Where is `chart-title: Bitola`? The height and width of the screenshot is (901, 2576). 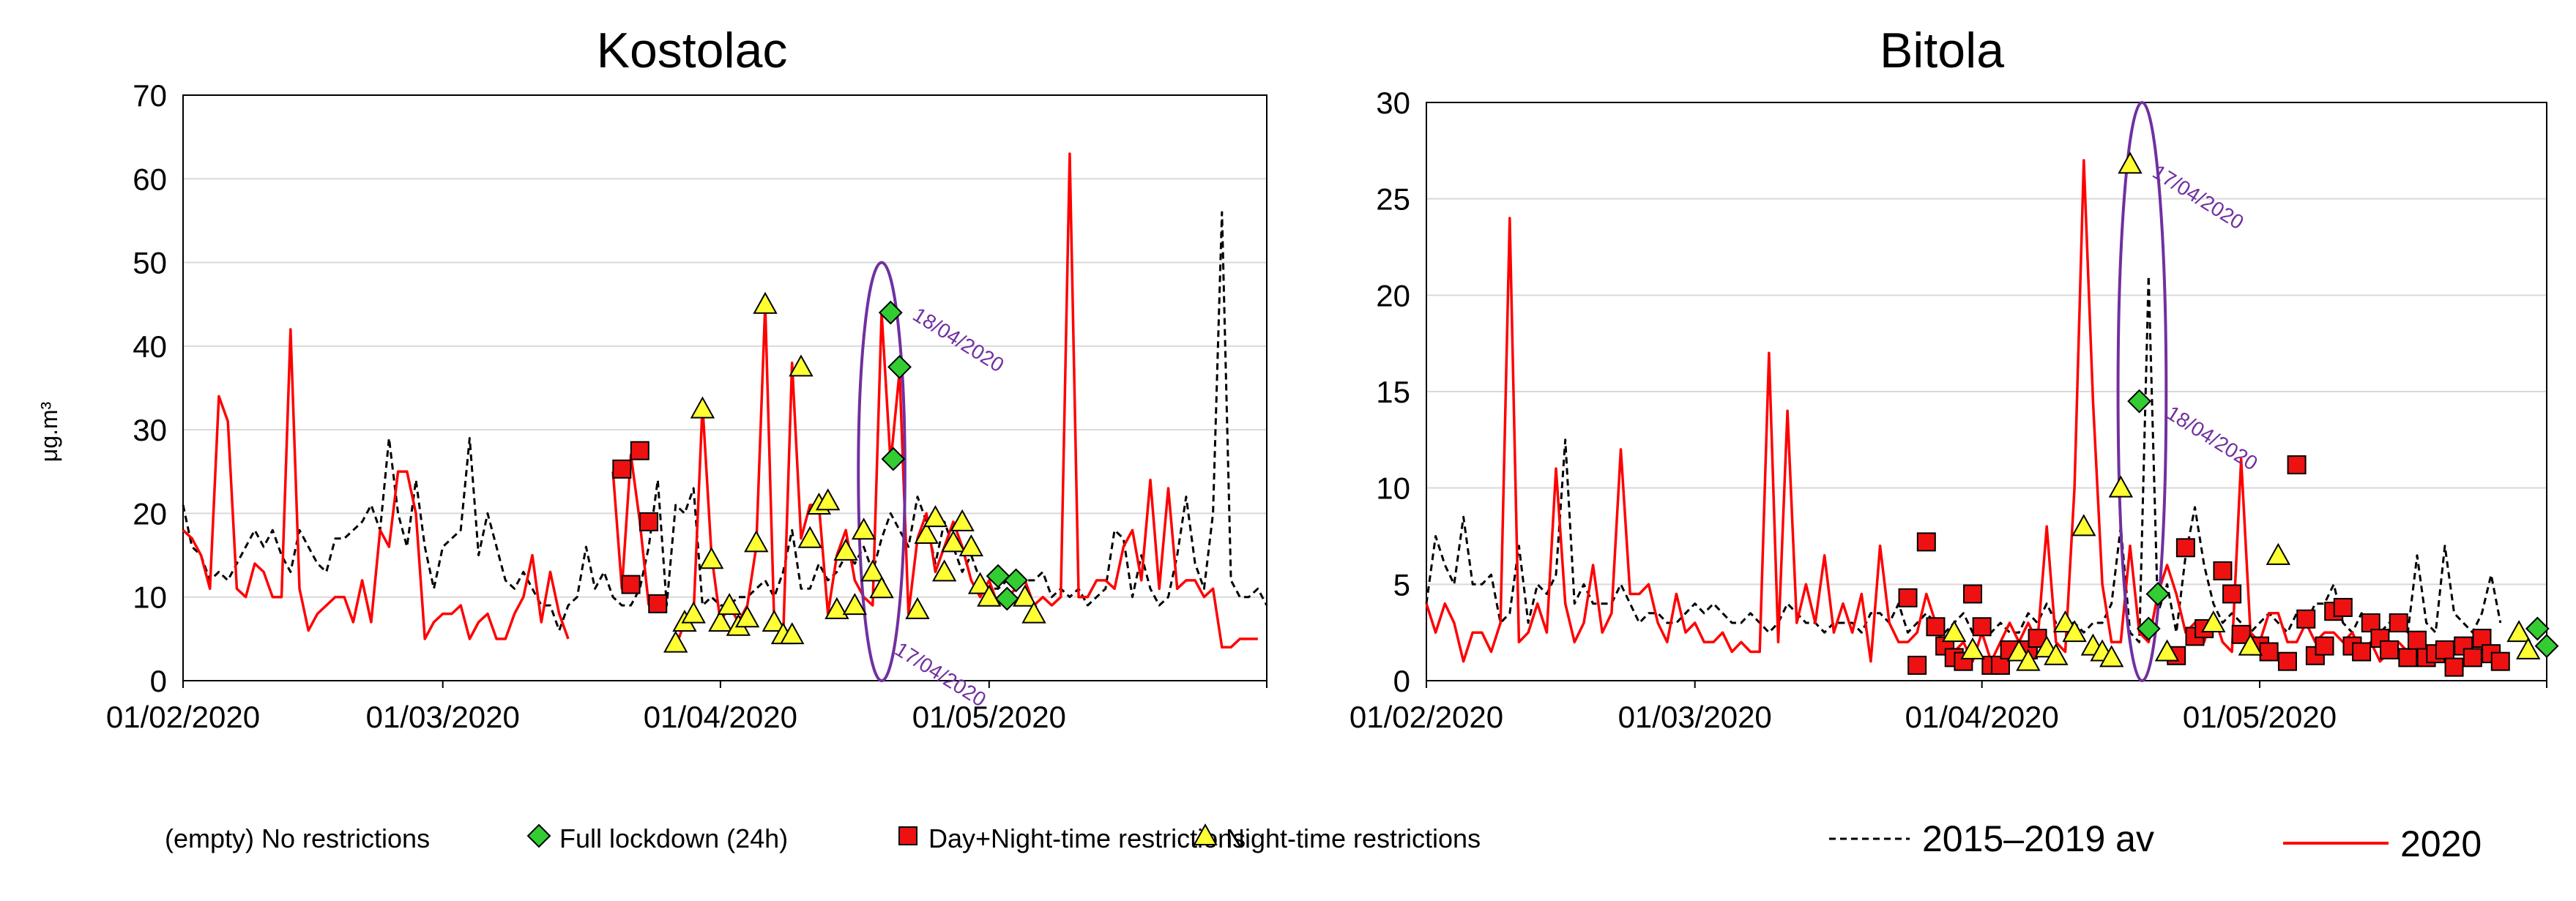
chart-title: Bitola is located at coordinates (1942, 50).